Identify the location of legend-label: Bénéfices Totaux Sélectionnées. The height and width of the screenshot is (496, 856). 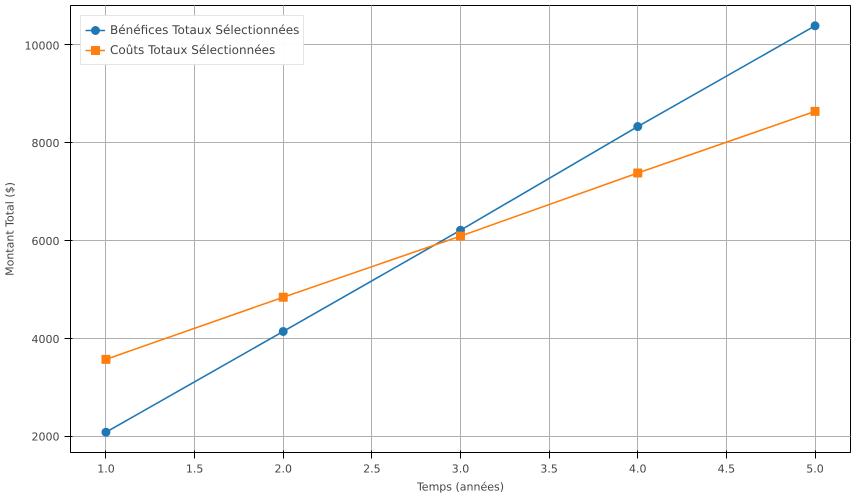
(205, 30).